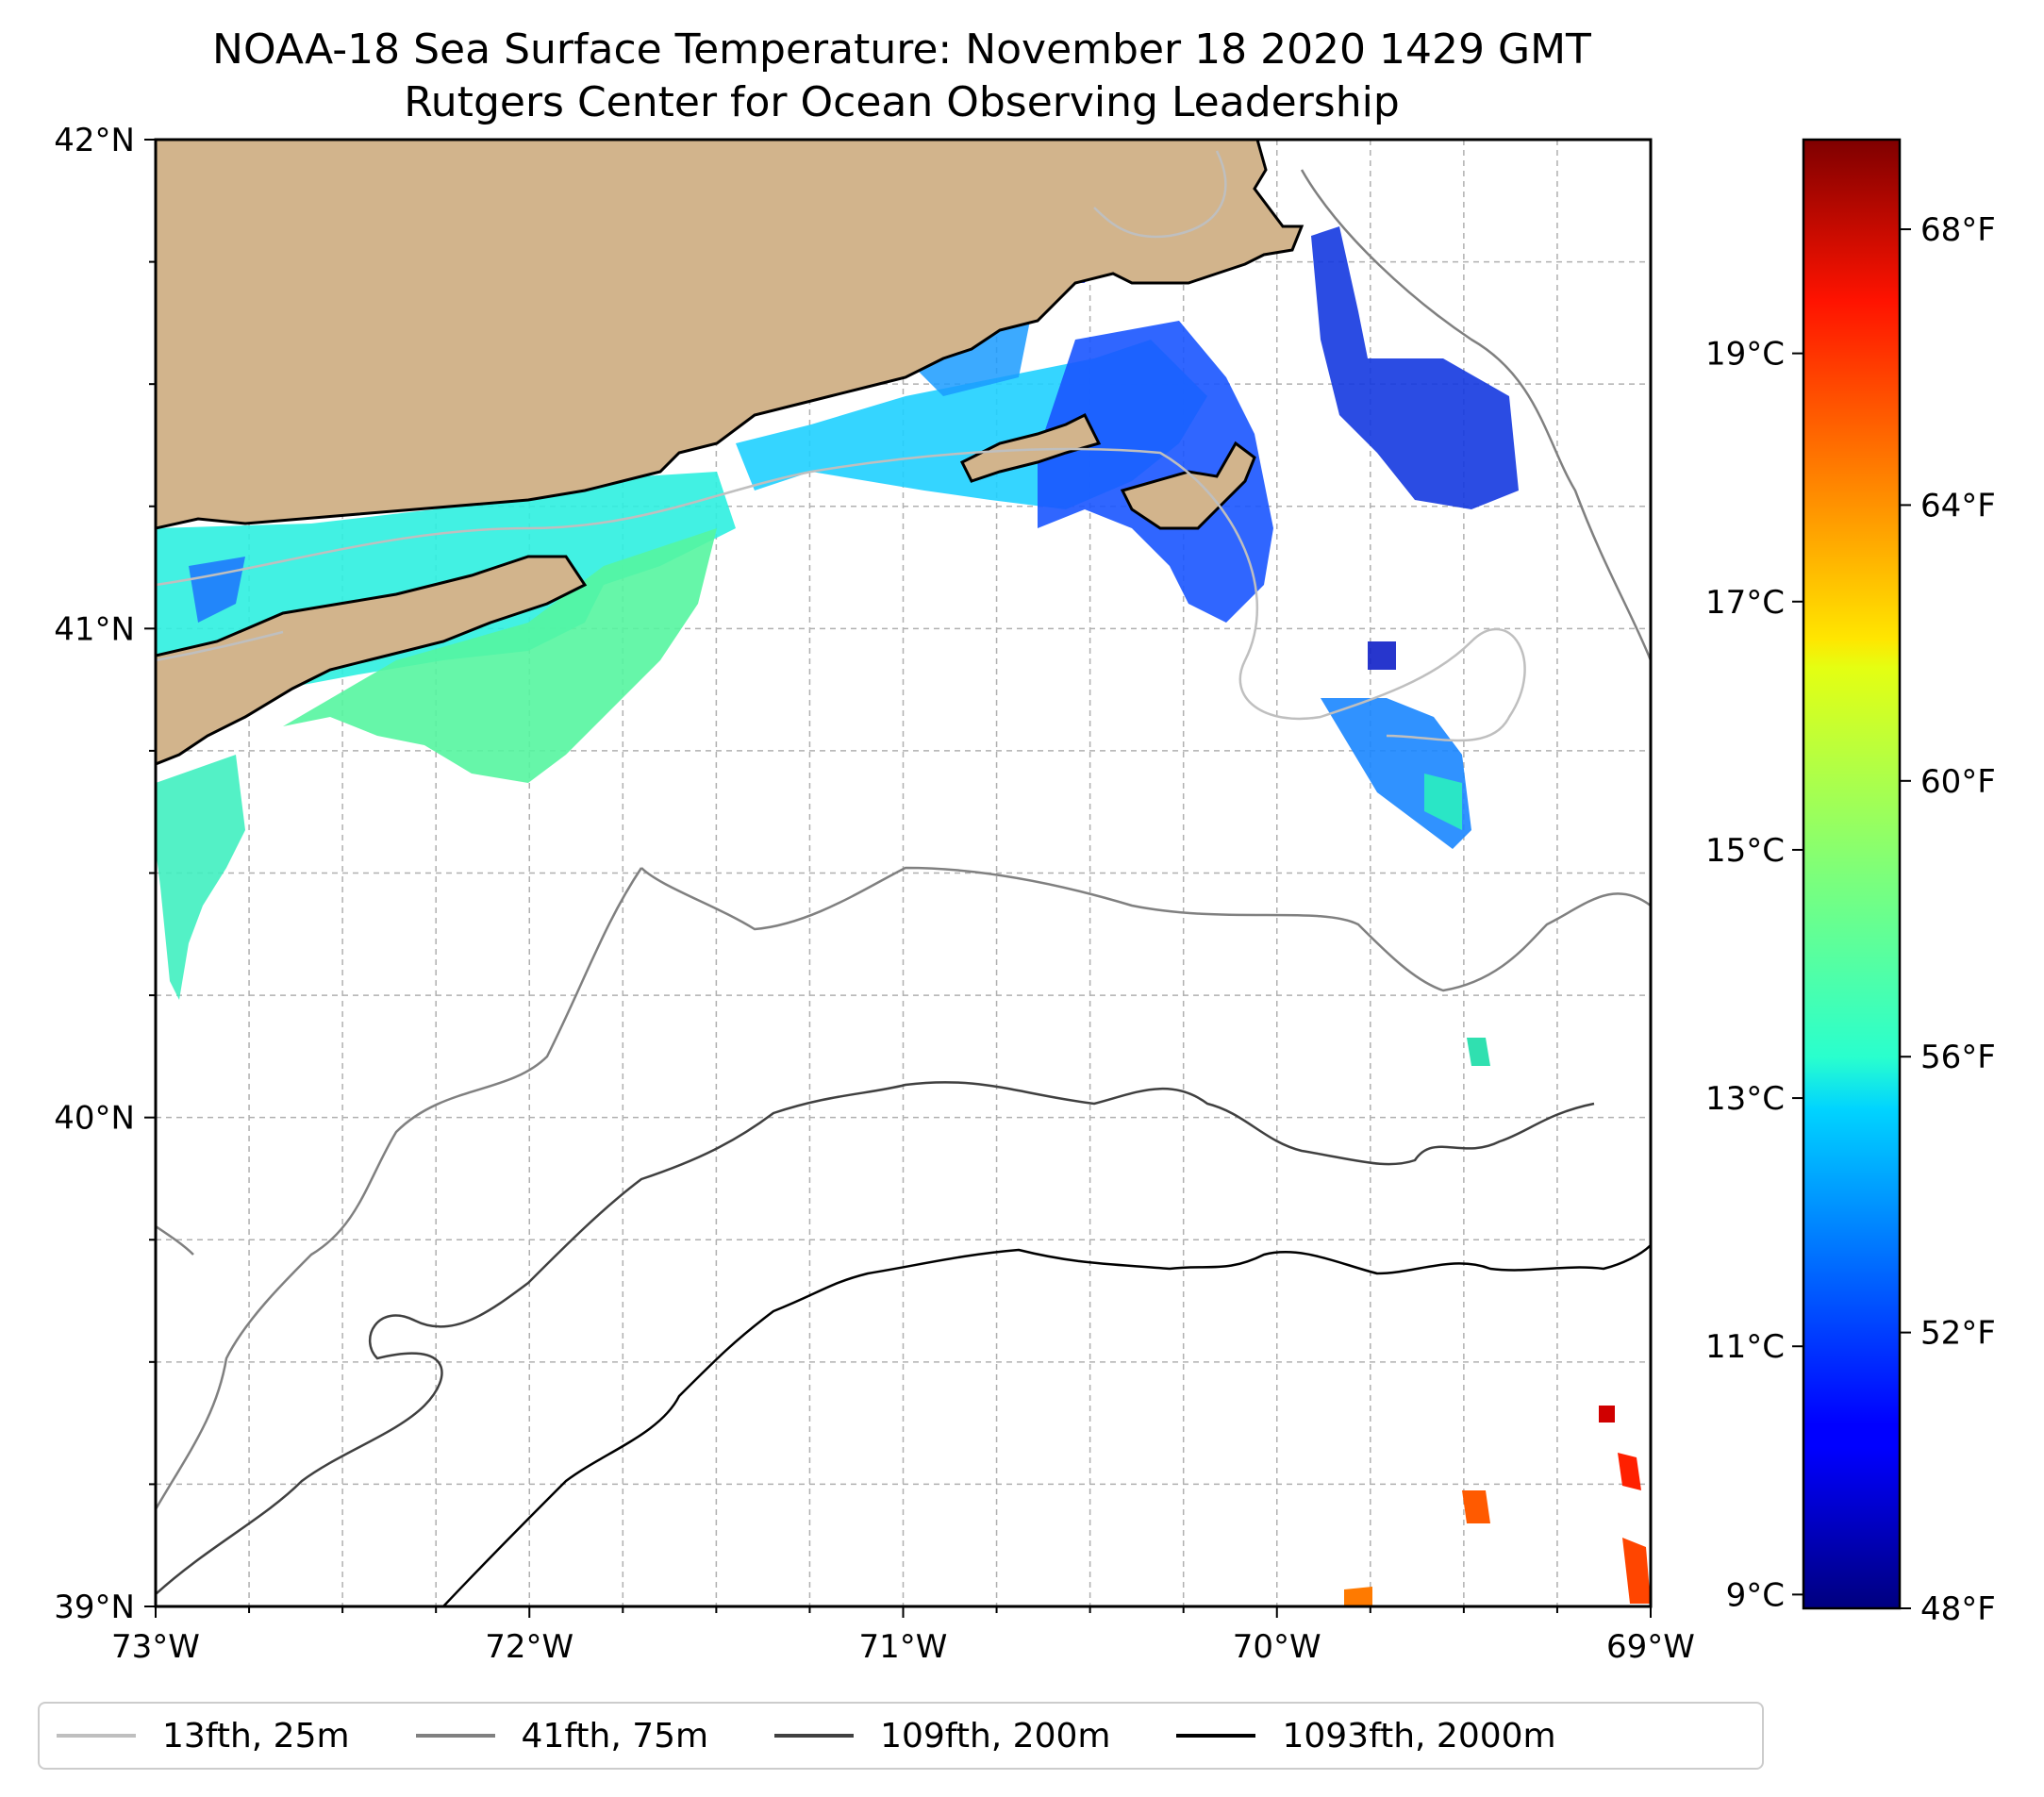  Describe the element at coordinates (256, 1735) in the screenshot. I see `legend-label-25m: 13fth, 25m` at that location.